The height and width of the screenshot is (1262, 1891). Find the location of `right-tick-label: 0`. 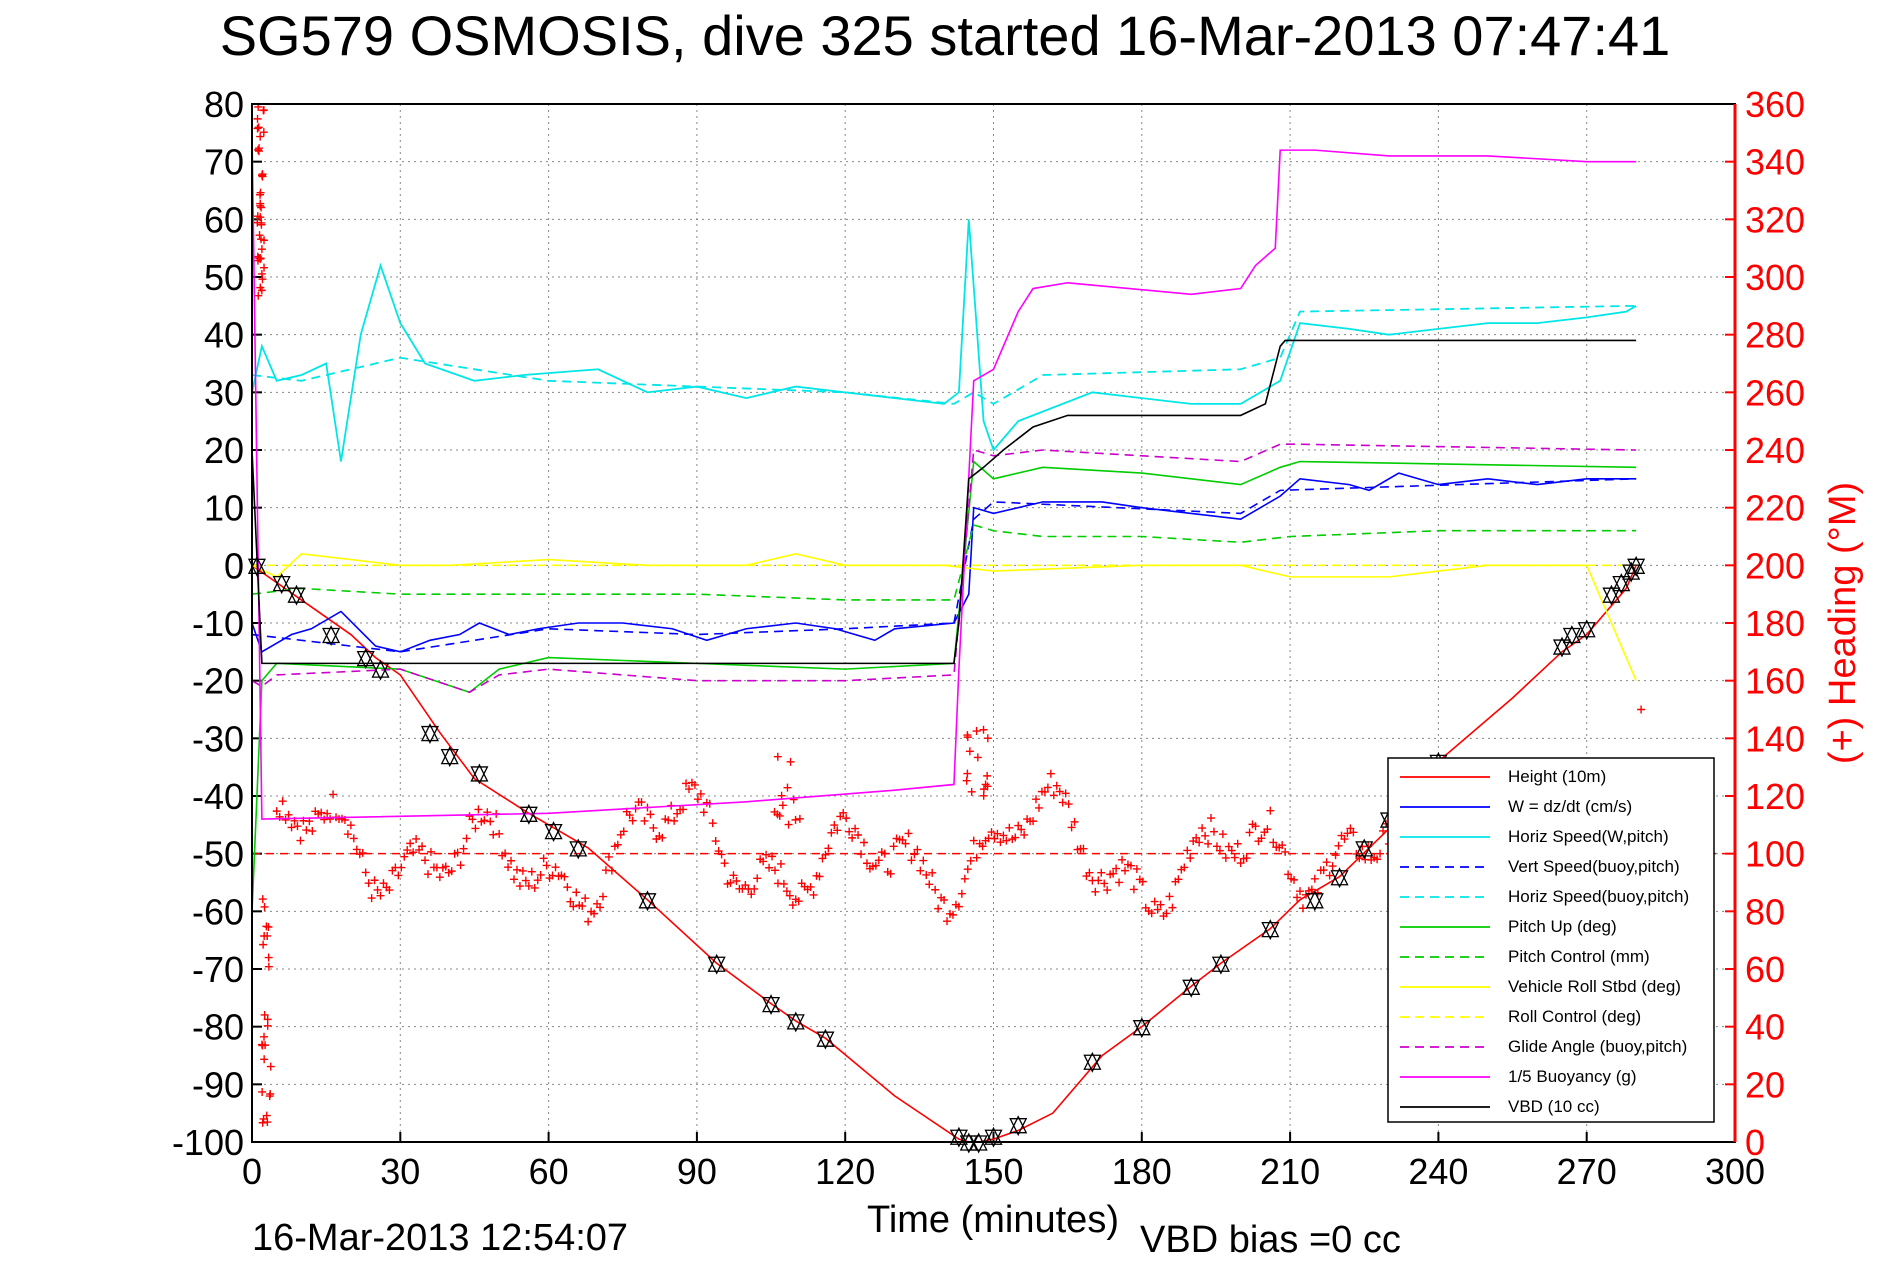

right-tick-label: 0 is located at coordinates (1755, 1142).